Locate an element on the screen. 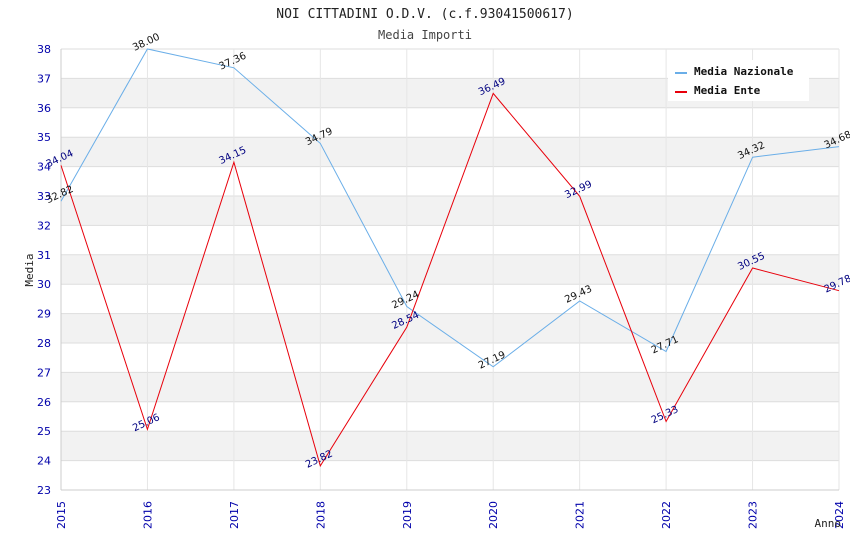  y-axis-title: Media is located at coordinates (29, 269).